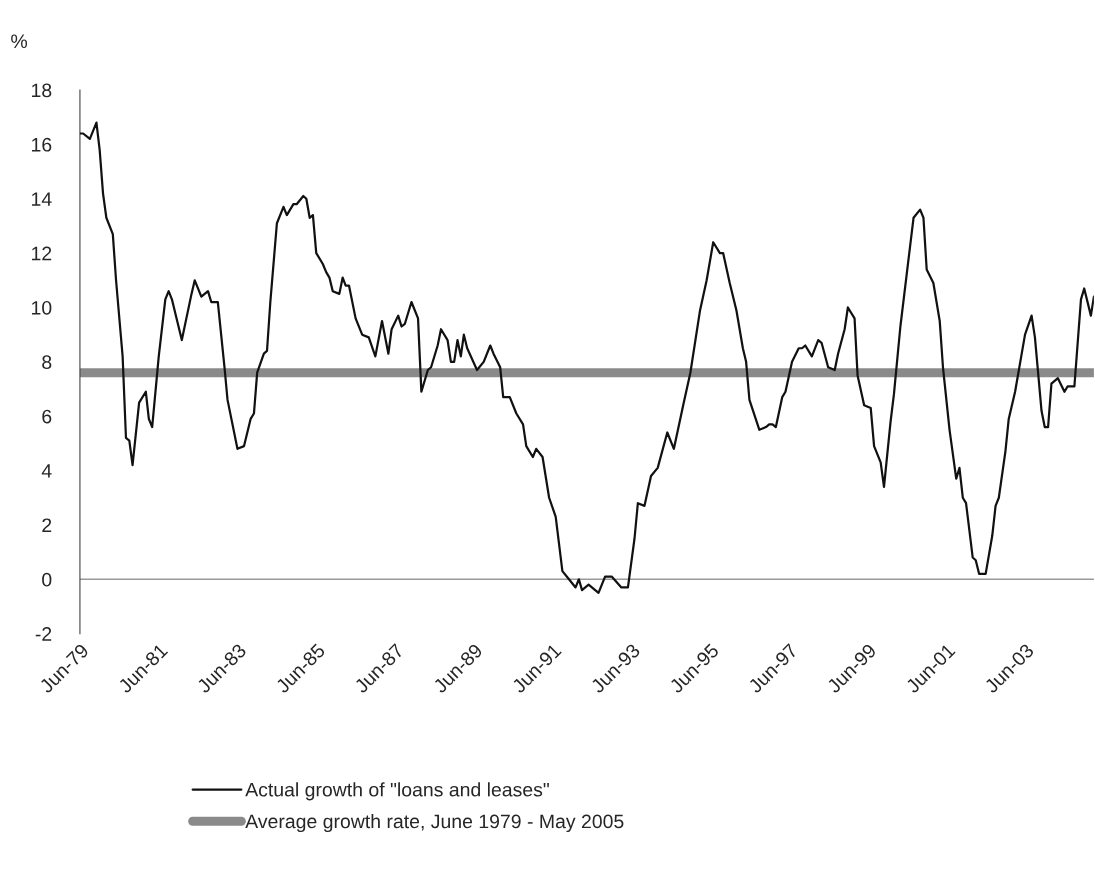 The height and width of the screenshot is (874, 1095). What do you see at coordinates (434, 823) in the screenshot?
I see `legend-label: Average growth rate, June 1979 - May 2005` at bounding box center [434, 823].